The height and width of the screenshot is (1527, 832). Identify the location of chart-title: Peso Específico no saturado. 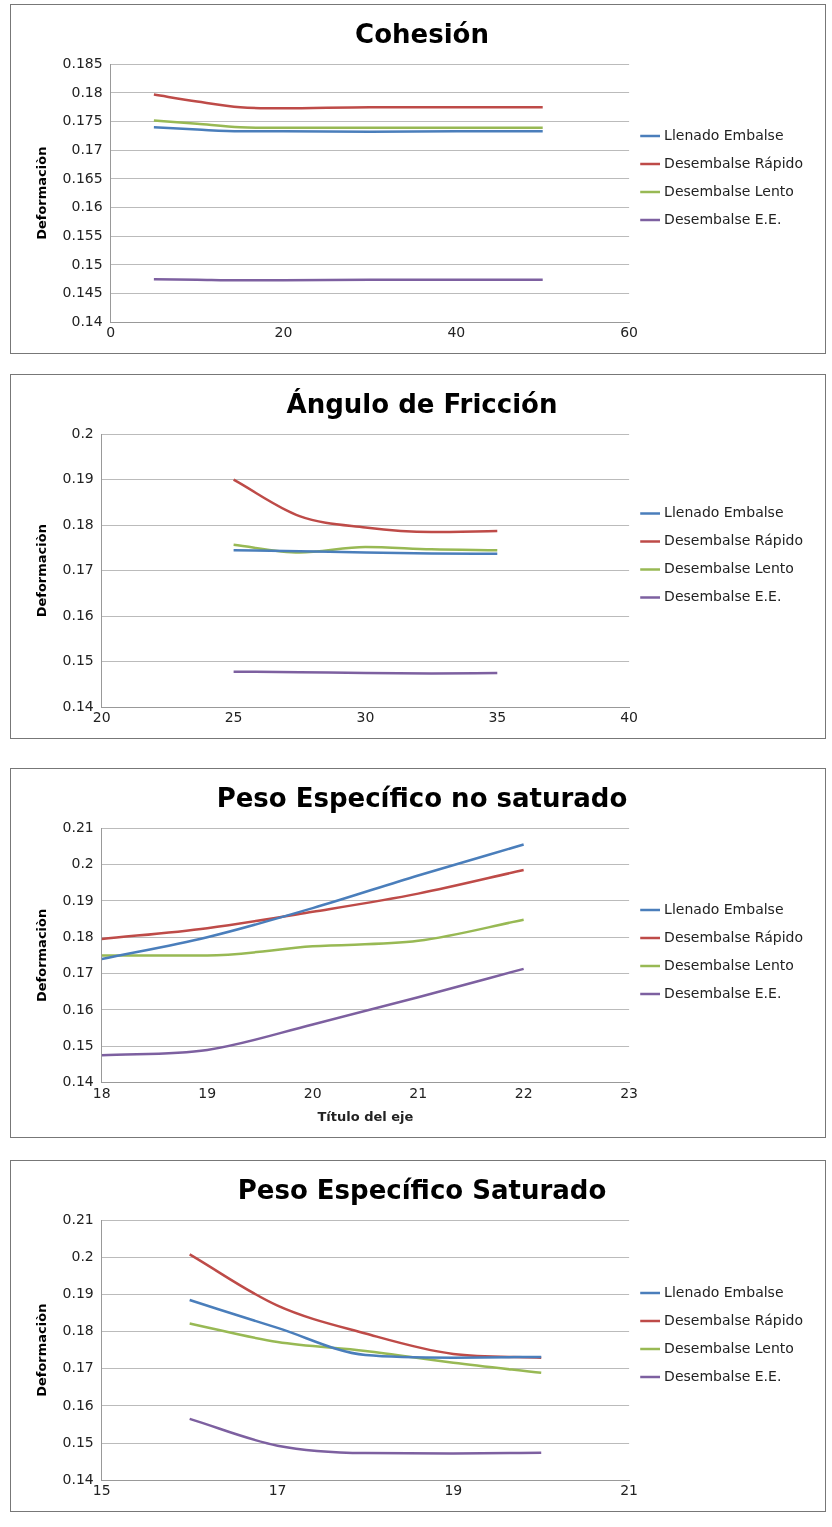
(422, 798).